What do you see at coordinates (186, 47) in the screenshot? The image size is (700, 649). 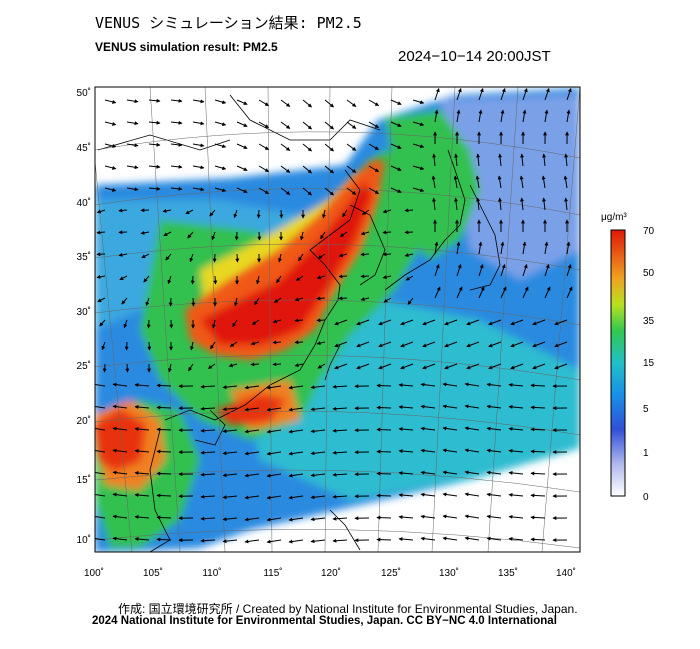 I see `title-en: VENUS simulation result: PM2.5` at bounding box center [186, 47].